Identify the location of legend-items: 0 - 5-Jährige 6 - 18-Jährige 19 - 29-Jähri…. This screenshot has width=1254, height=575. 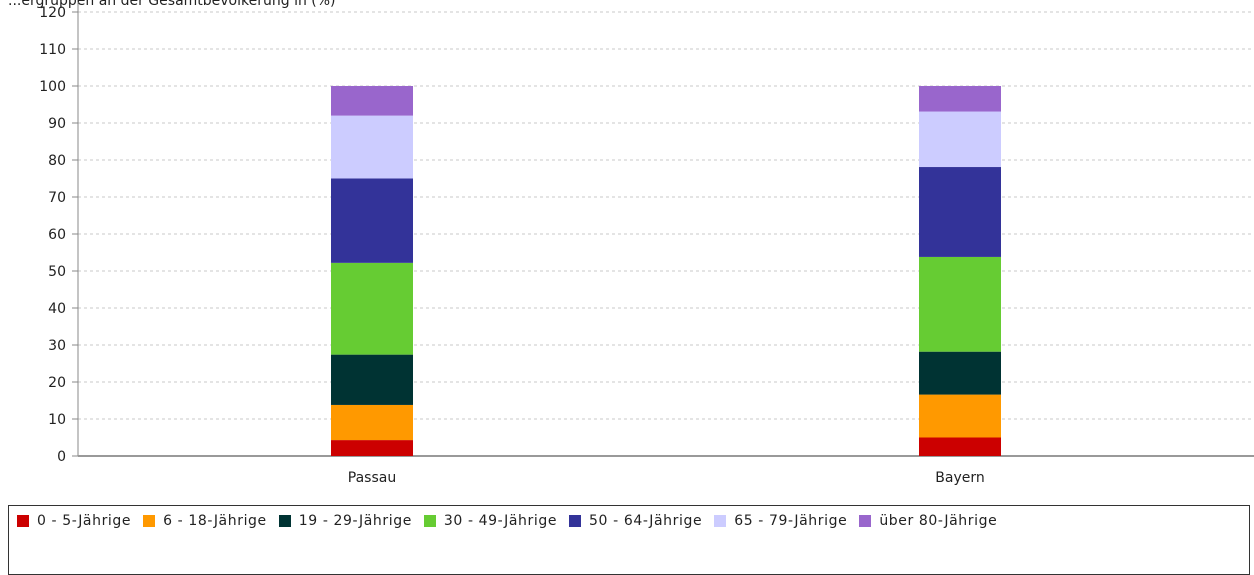
(572, 521).